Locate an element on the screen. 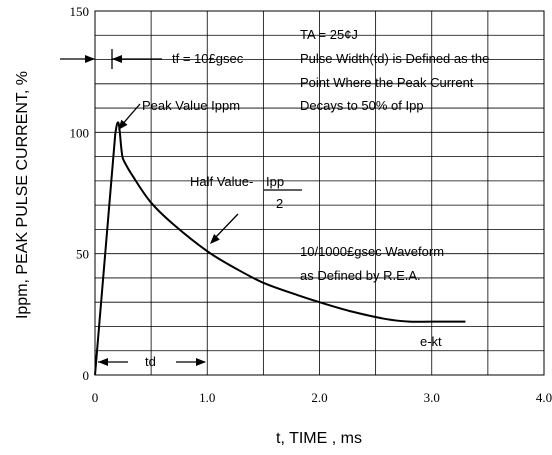 The width and height of the screenshot is (552, 455). y-tick-label: 50 is located at coordinates (82, 254).